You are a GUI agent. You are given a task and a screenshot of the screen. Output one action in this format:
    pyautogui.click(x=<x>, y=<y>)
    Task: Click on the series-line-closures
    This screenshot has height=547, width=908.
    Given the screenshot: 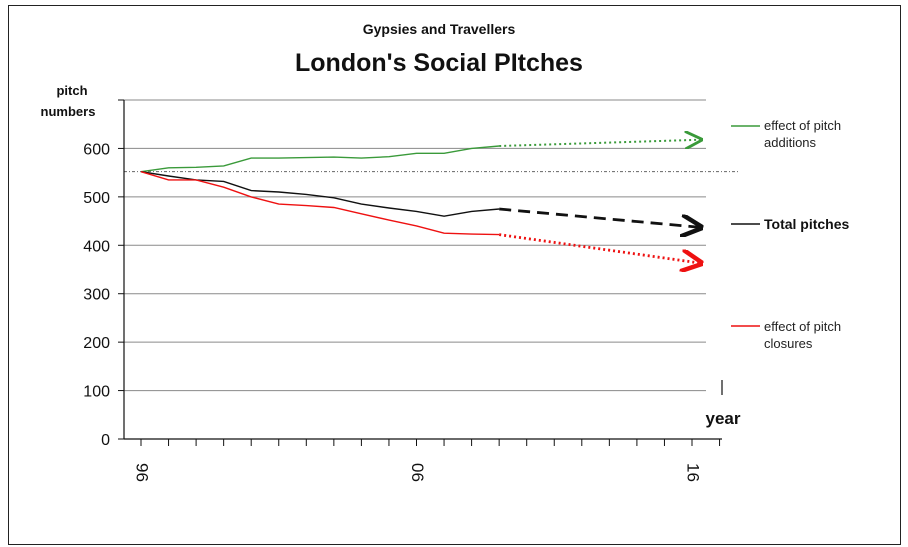 What is the action you would take?
    pyautogui.click(x=320, y=203)
    